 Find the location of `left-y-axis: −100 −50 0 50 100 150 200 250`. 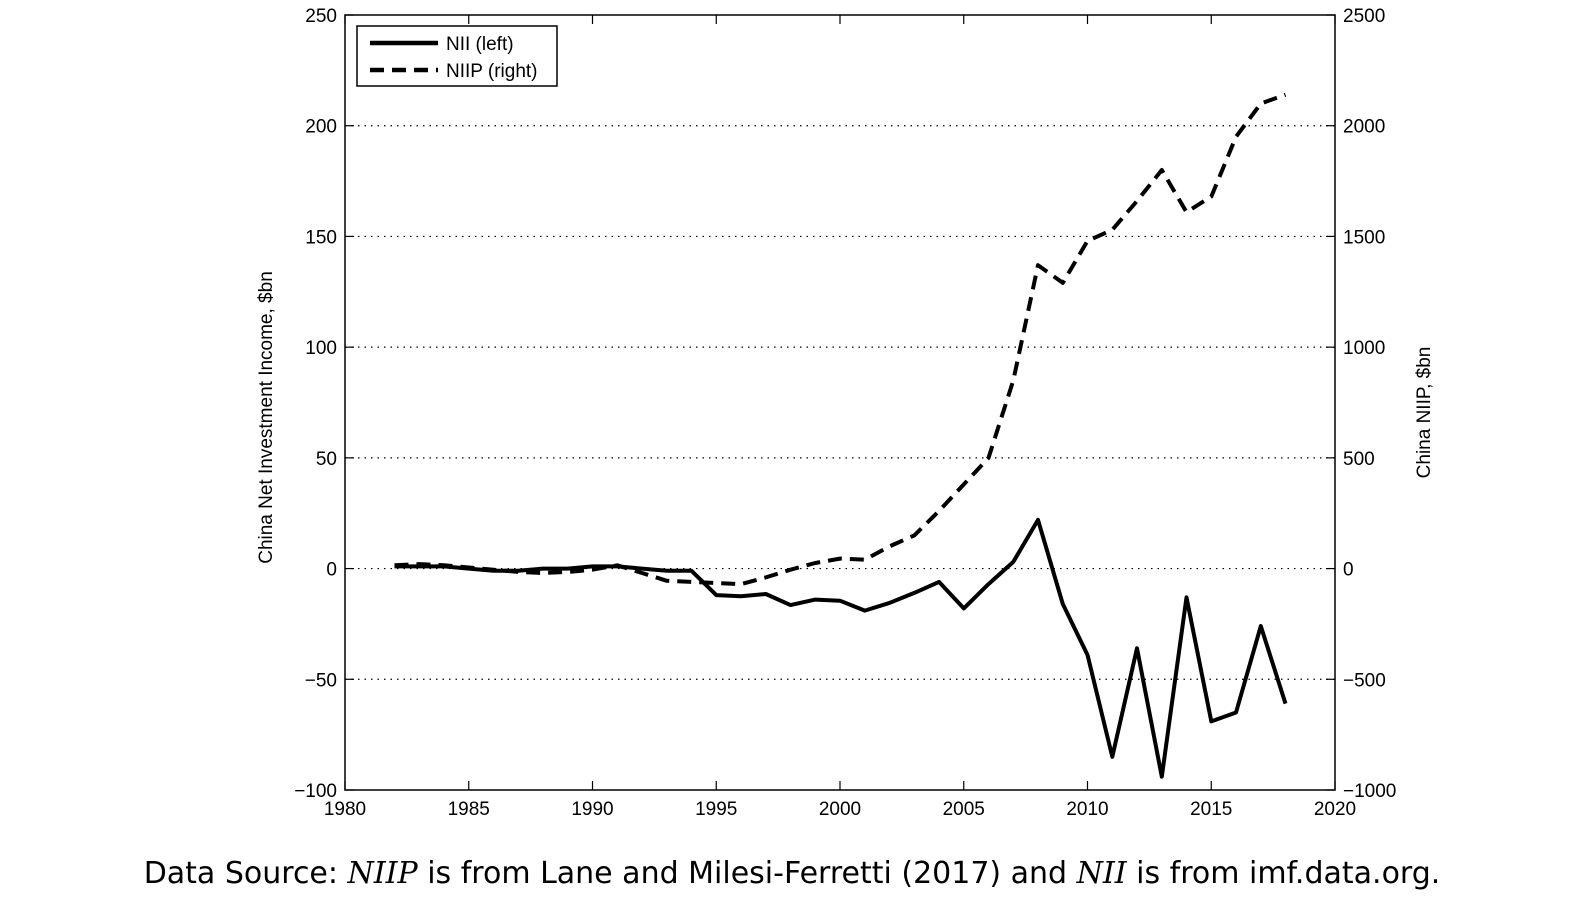

left-y-axis: −100 −50 0 50 100 150 200 250 is located at coordinates (324, 404).